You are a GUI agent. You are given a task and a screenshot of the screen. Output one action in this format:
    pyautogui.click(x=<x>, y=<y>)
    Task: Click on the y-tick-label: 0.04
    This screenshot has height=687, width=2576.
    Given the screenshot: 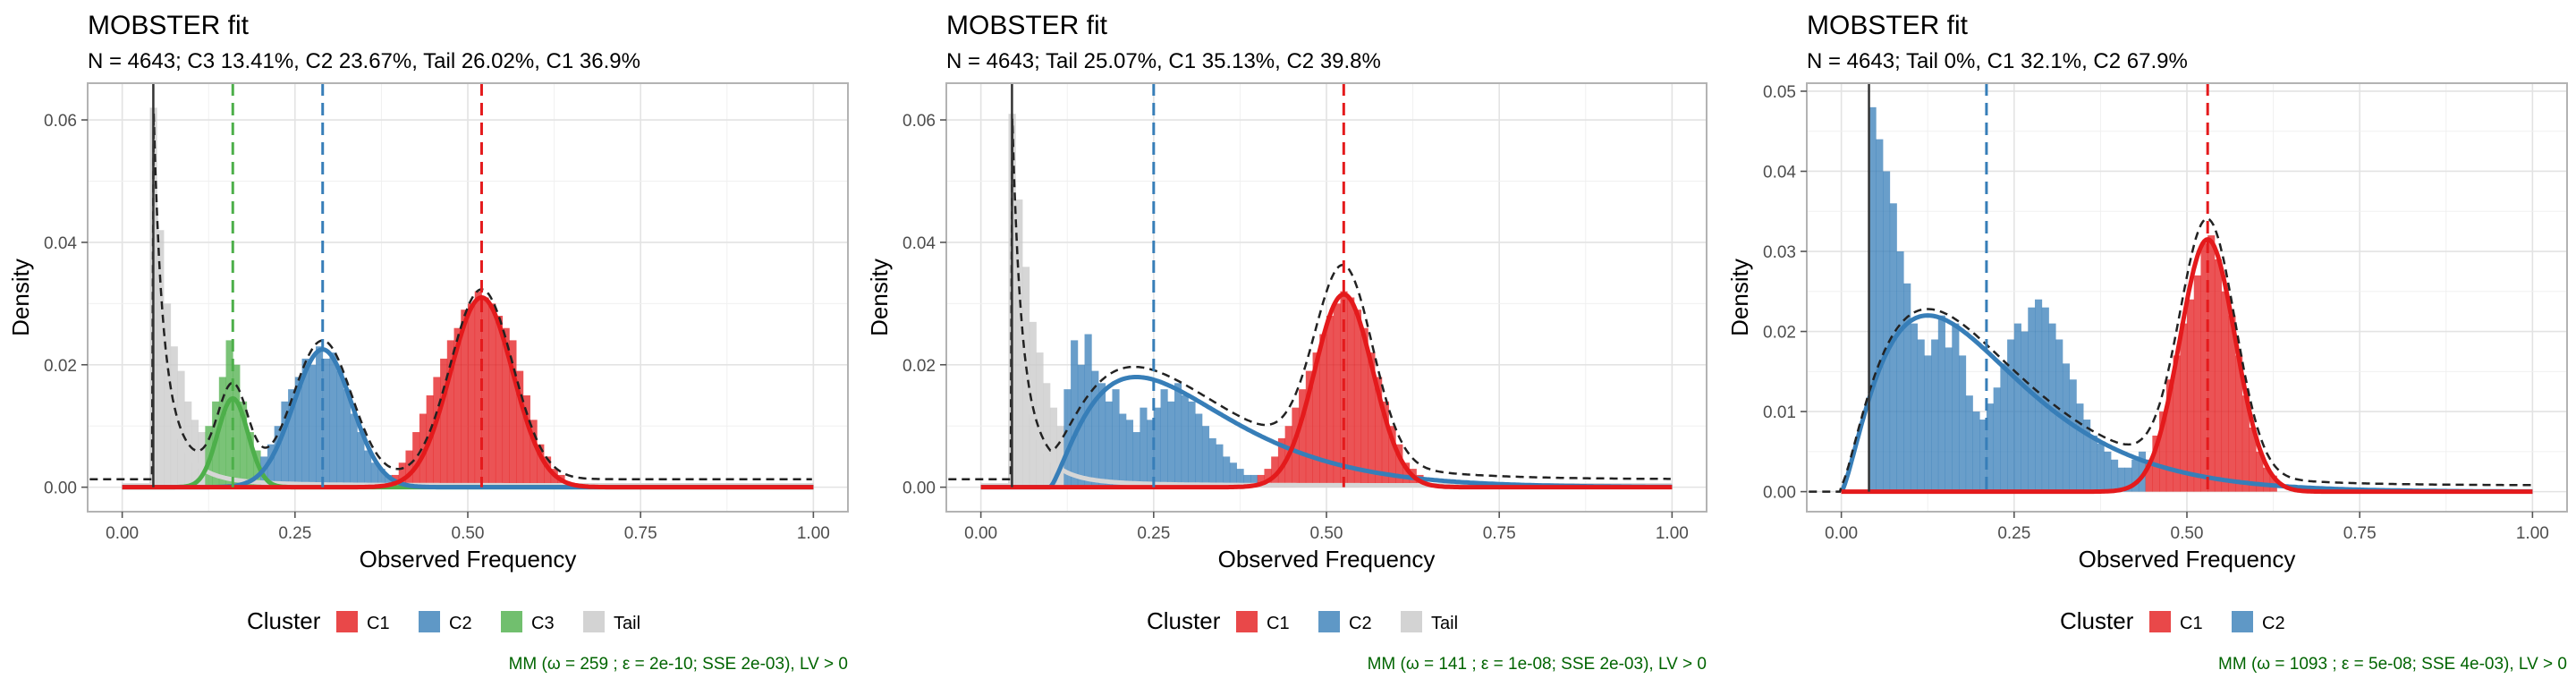 What is the action you would take?
    pyautogui.click(x=919, y=243)
    